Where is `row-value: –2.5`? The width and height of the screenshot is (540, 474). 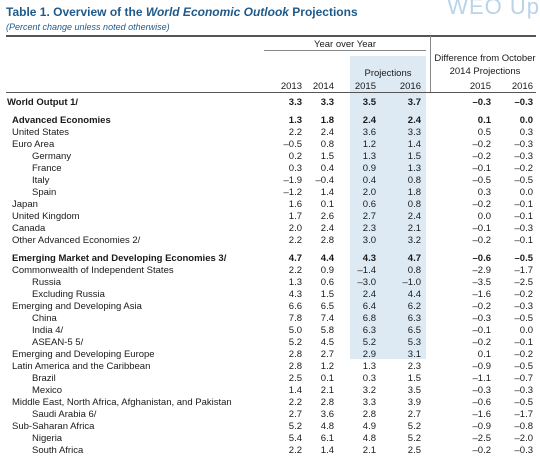
row-value: –2.5 is located at coordinates (482, 438).